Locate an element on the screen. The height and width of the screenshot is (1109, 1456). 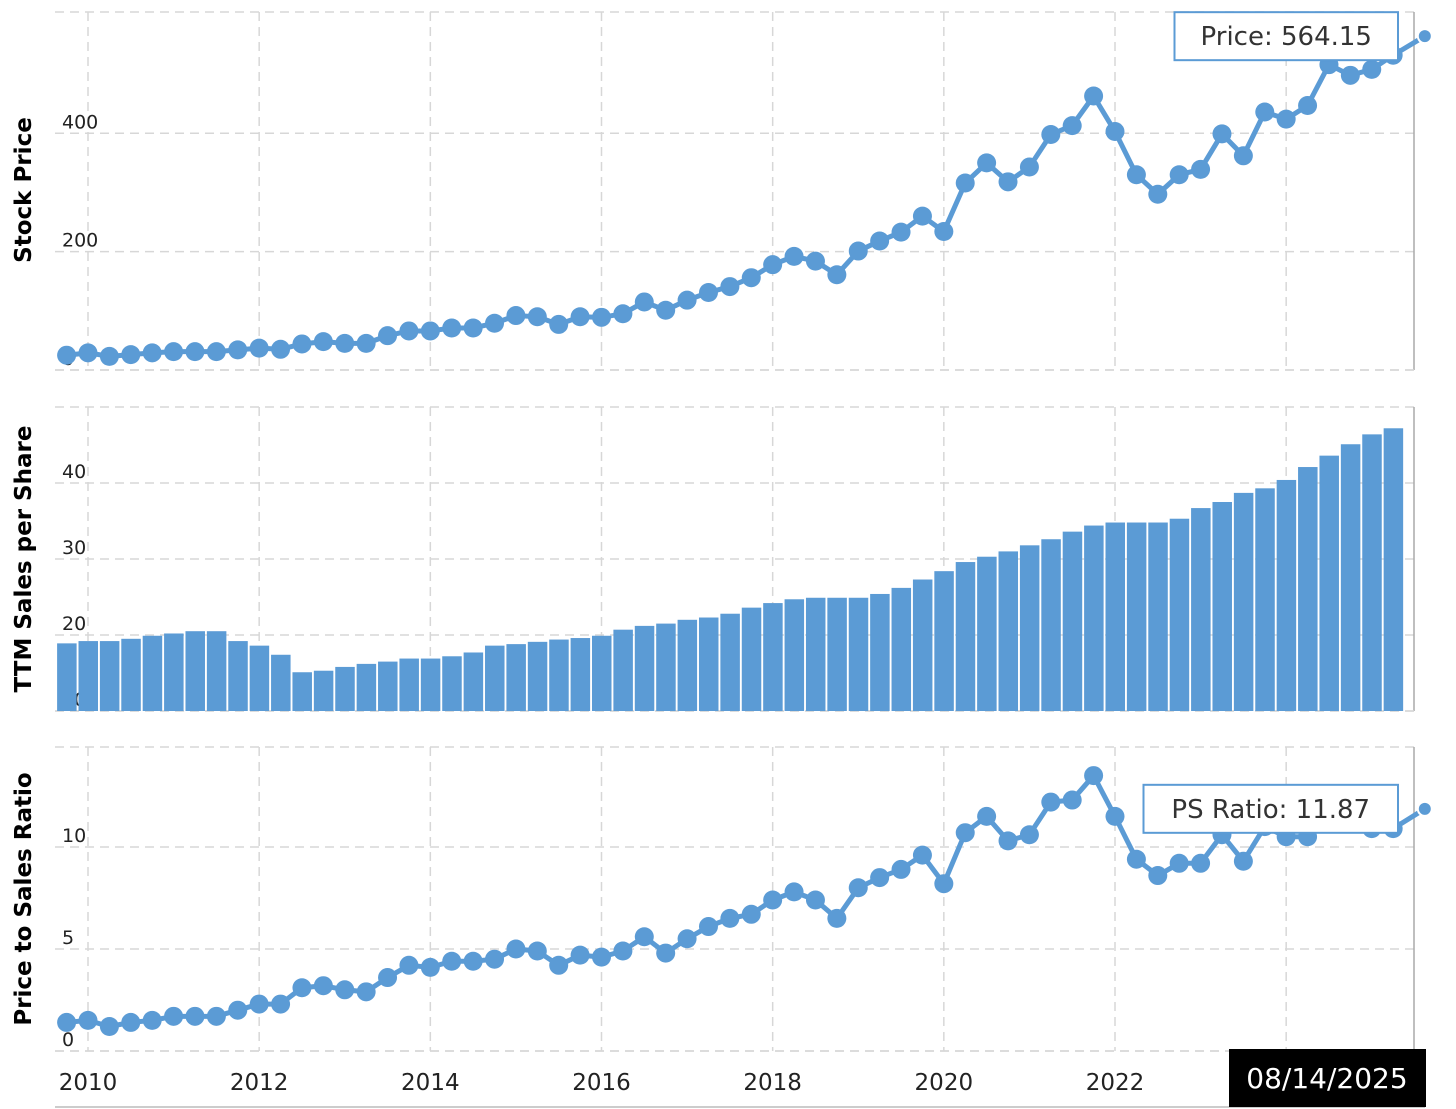
y-axis-title: Price to Sales Ratio is located at coordinates (24, 898).